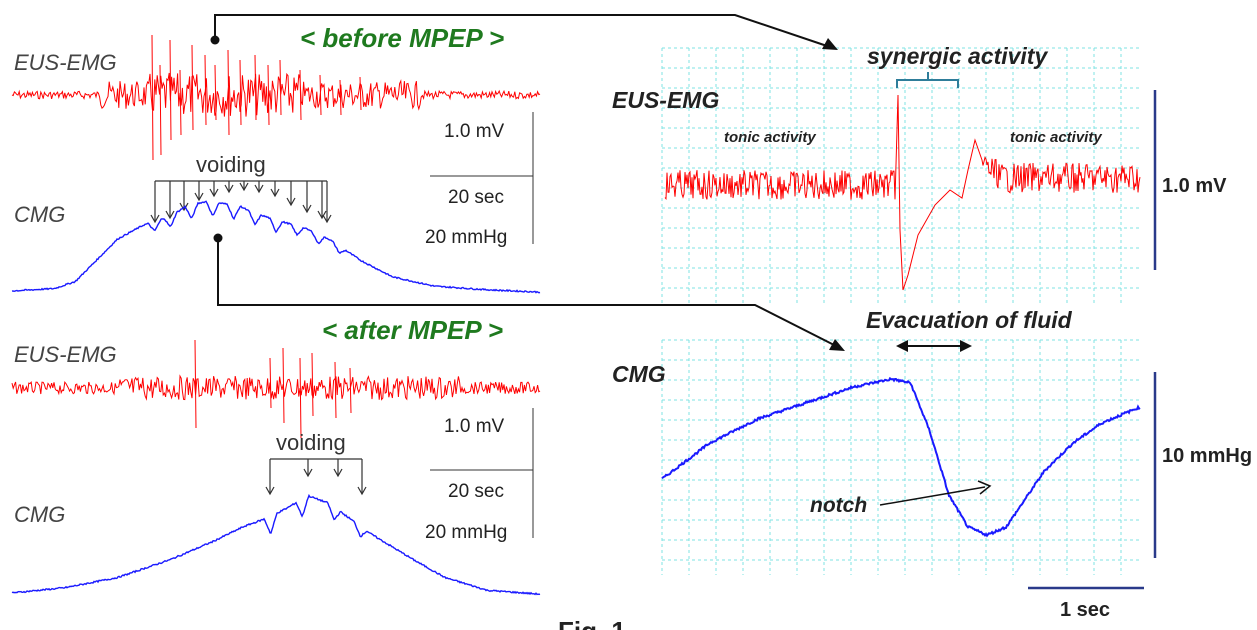 This screenshot has width=1257, height=630. I want to click on before-emg-trace, so click(276, 97).